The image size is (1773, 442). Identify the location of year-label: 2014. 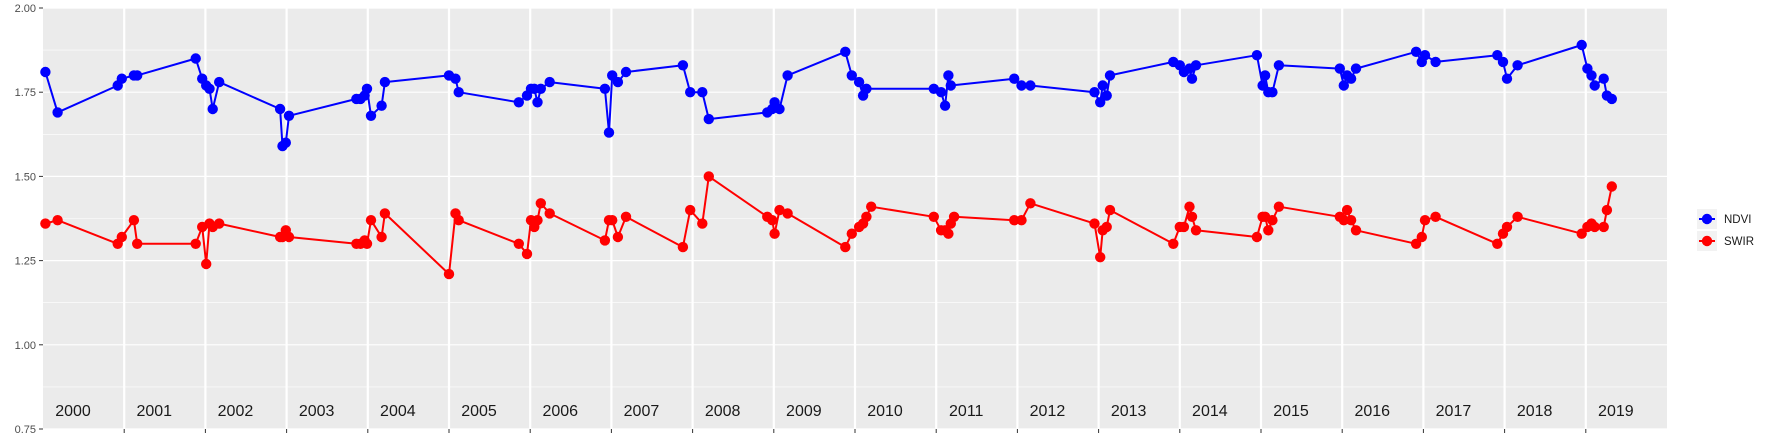
(1210, 411).